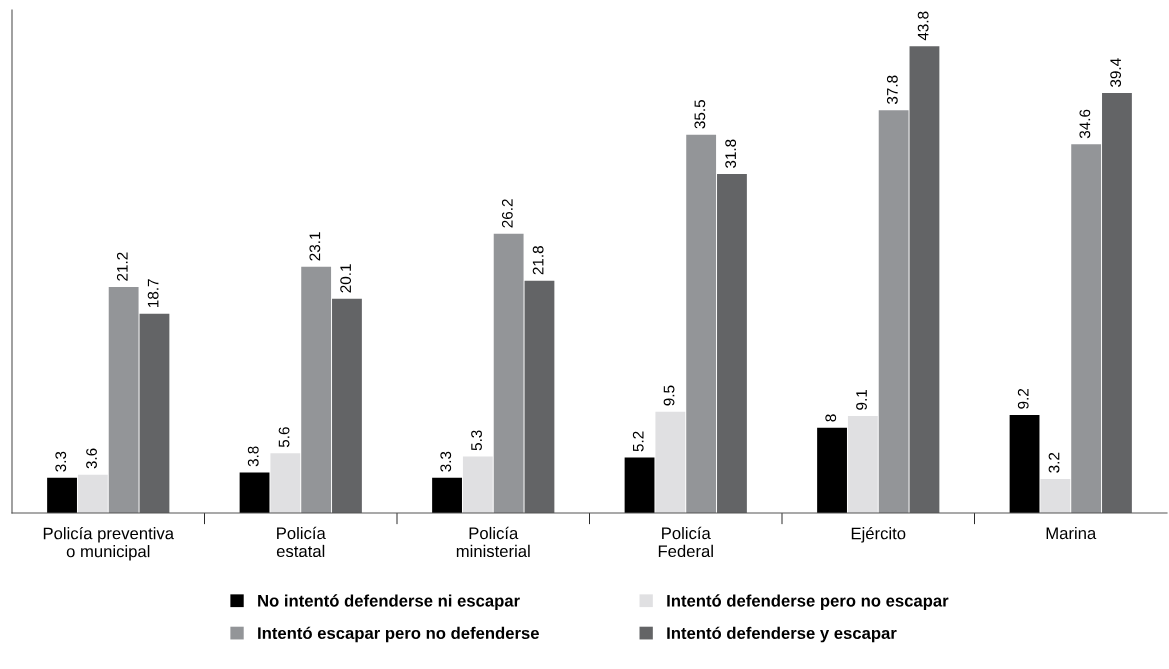 The width and height of the screenshot is (1169, 669). What do you see at coordinates (638, 441) in the screenshot?
I see `data-label: 5.2` at bounding box center [638, 441].